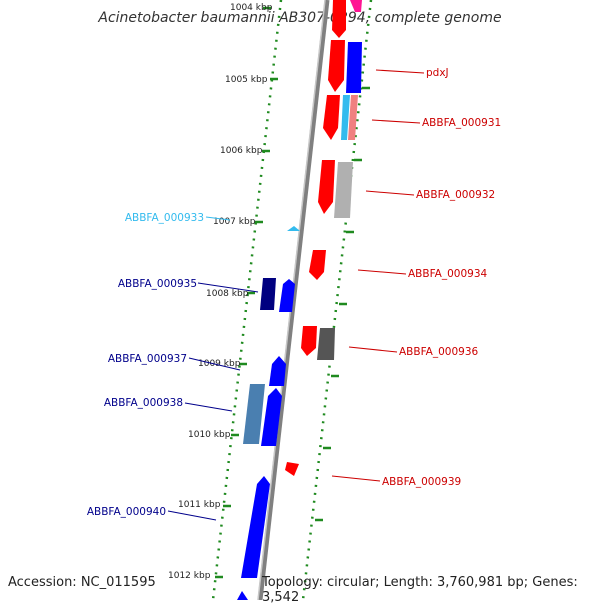 Image resolution: width=600 pixels, height=605 pixels. I want to click on tick-label-1007: 1007 kbp, so click(234, 222).